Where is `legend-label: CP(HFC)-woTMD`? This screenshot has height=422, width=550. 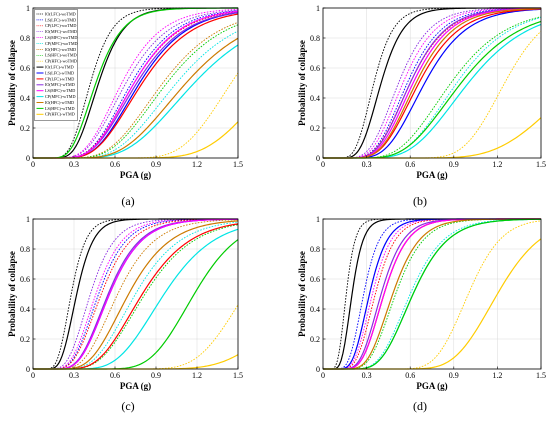 legend-label: CP(HFC)-woTMD is located at coordinates (61, 61).